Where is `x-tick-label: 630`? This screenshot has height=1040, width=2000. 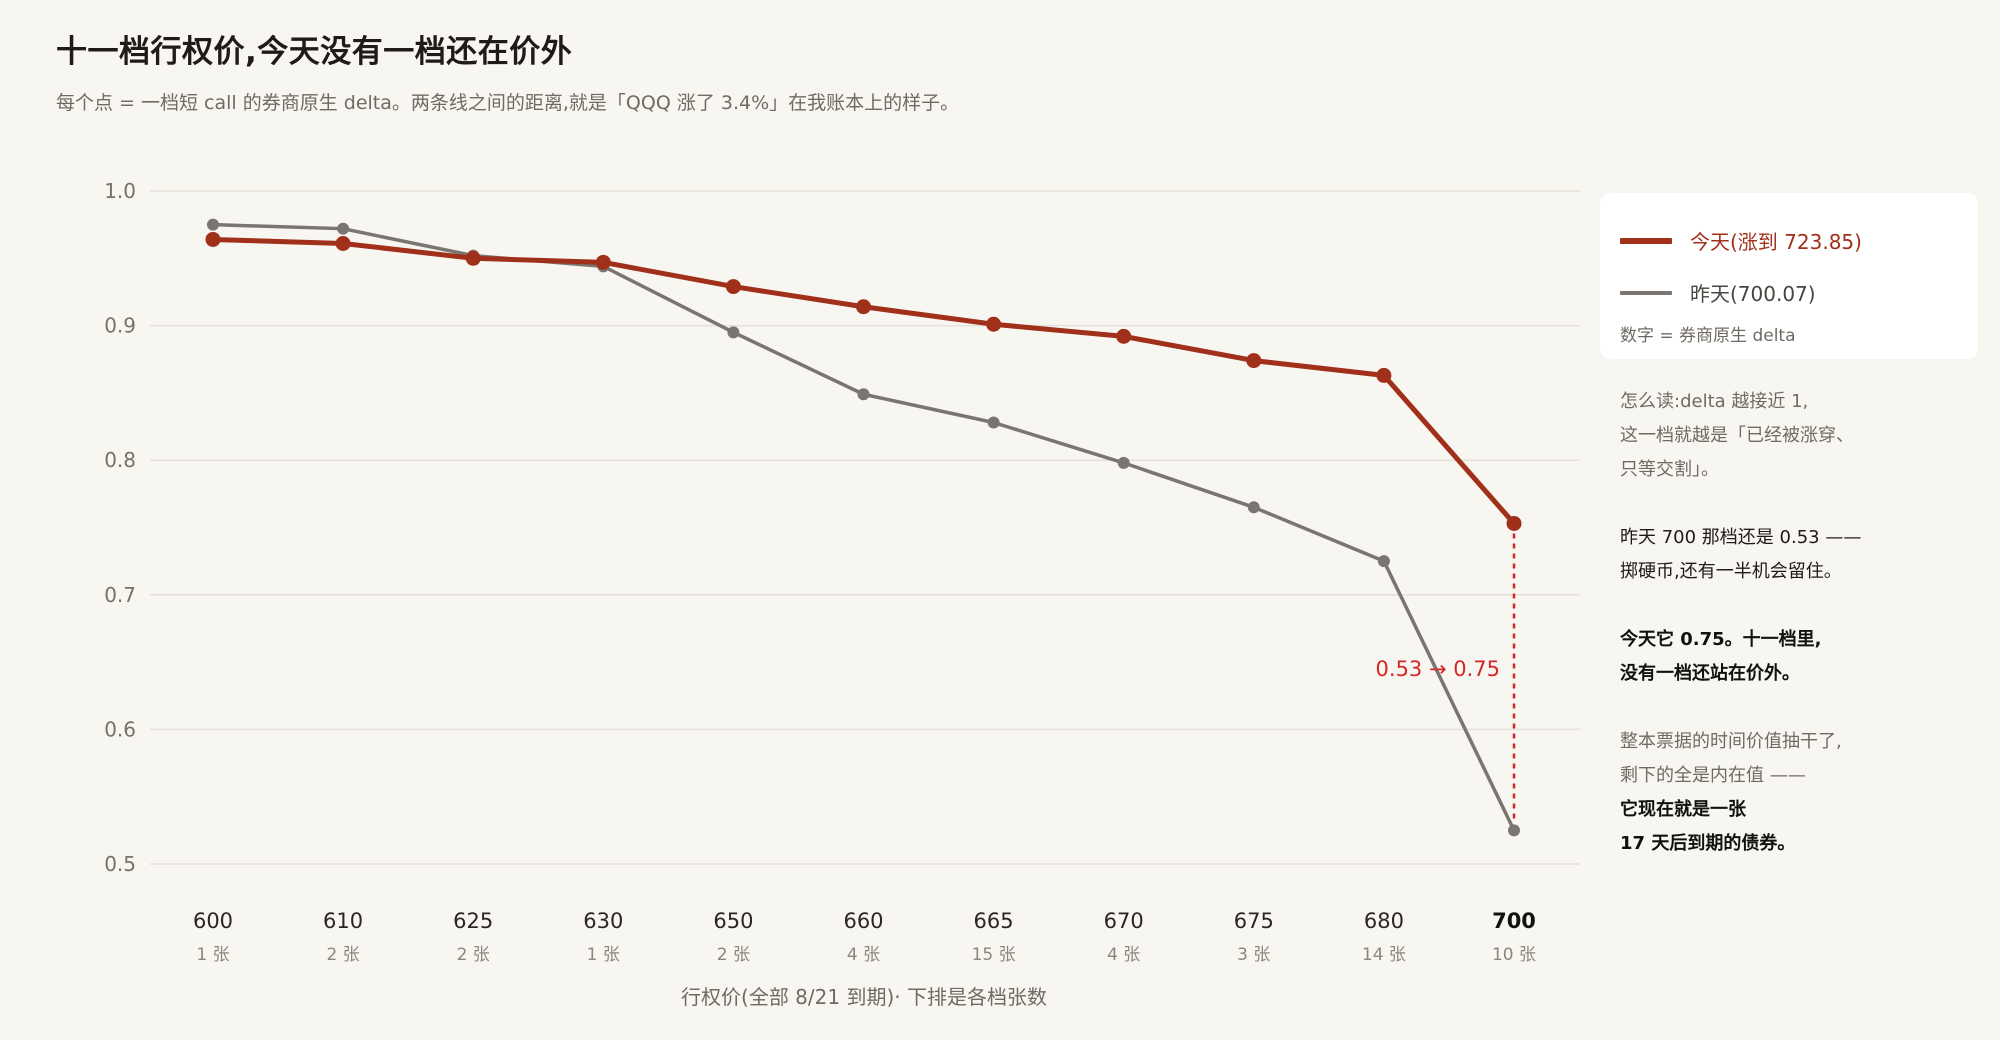 x-tick-label: 630 is located at coordinates (603, 921).